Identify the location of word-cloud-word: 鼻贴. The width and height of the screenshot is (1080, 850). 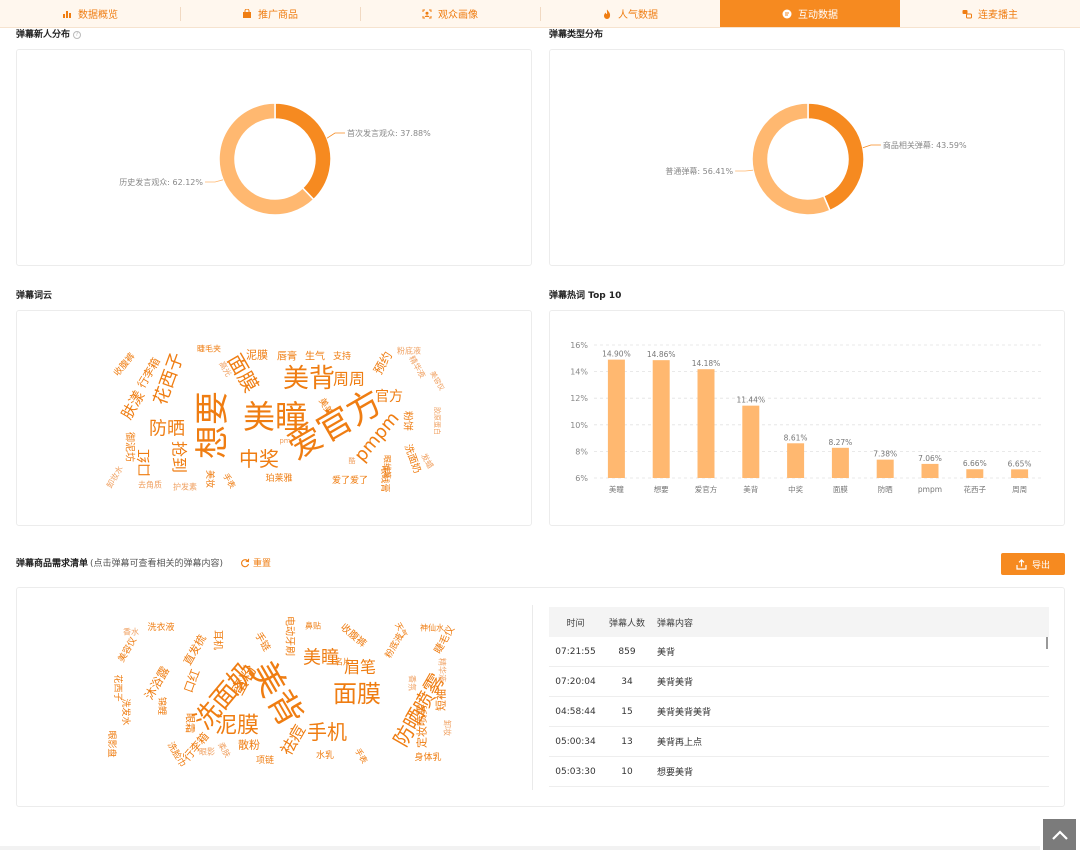
(313, 626).